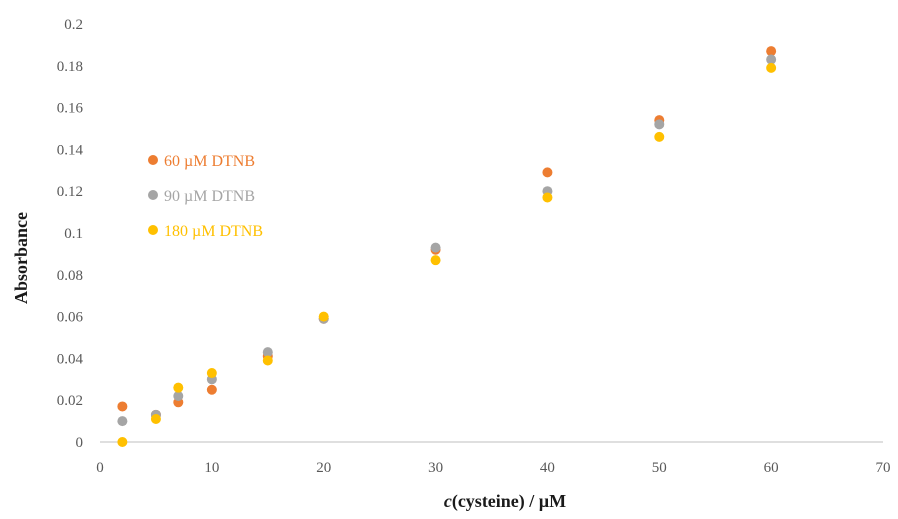  Describe the element at coordinates (73, 234) in the screenshot. I see `y-tick-label: 0.1` at that location.